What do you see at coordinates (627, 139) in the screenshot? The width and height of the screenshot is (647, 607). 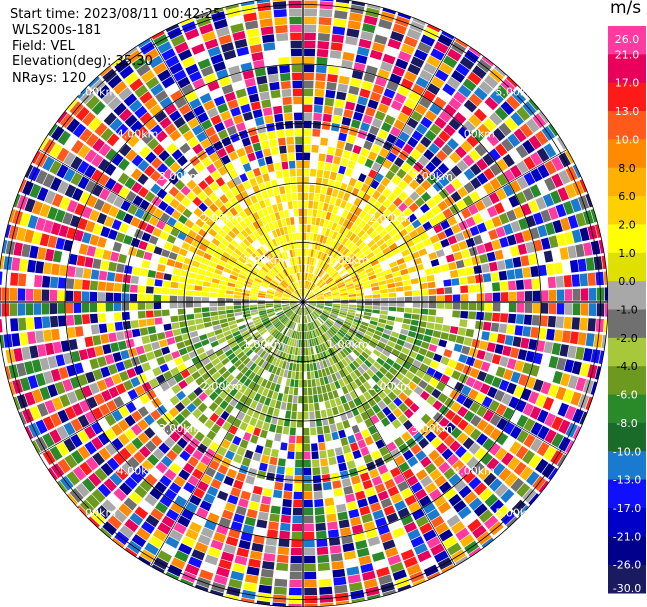 I see `colorbar-tick-label: 10.0` at bounding box center [627, 139].